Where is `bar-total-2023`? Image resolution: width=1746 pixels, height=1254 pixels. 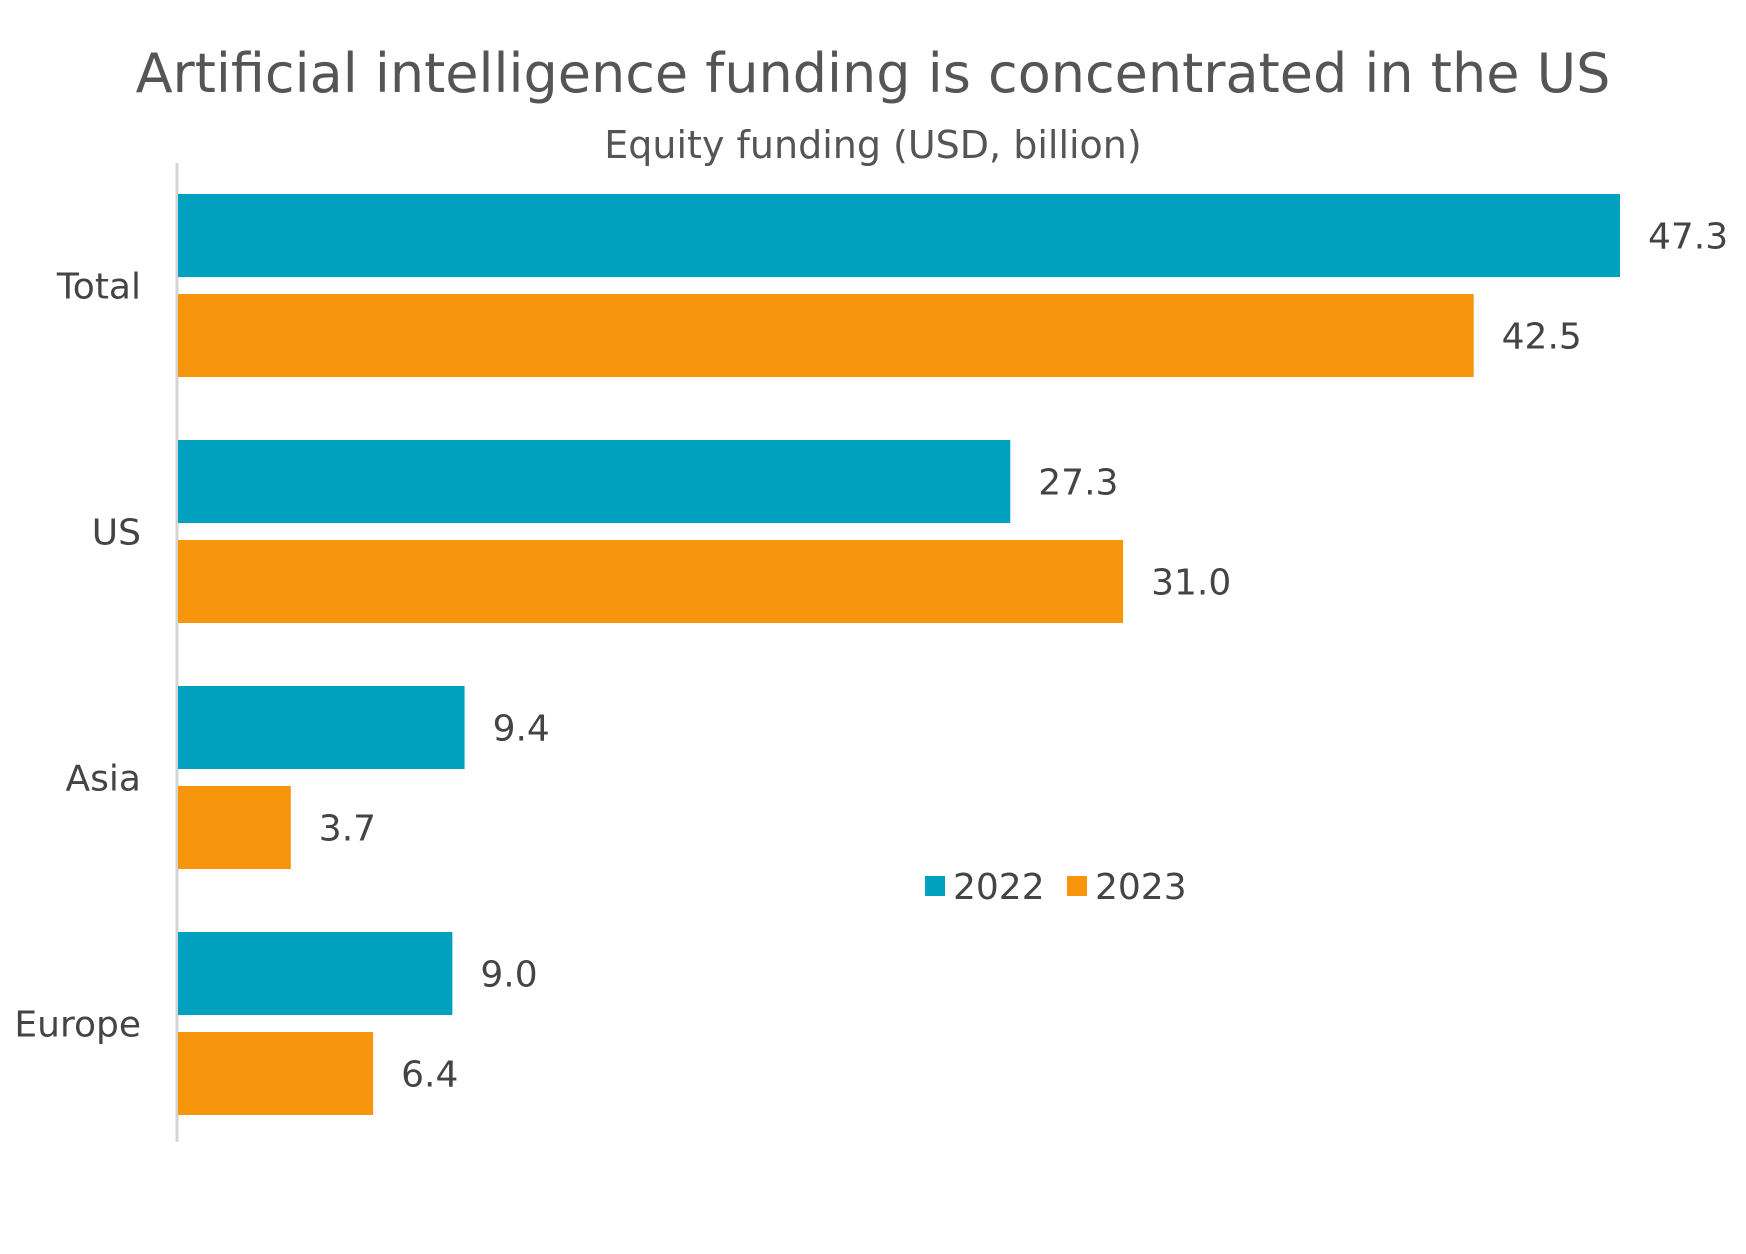
bar-total-2023 is located at coordinates (826, 335).